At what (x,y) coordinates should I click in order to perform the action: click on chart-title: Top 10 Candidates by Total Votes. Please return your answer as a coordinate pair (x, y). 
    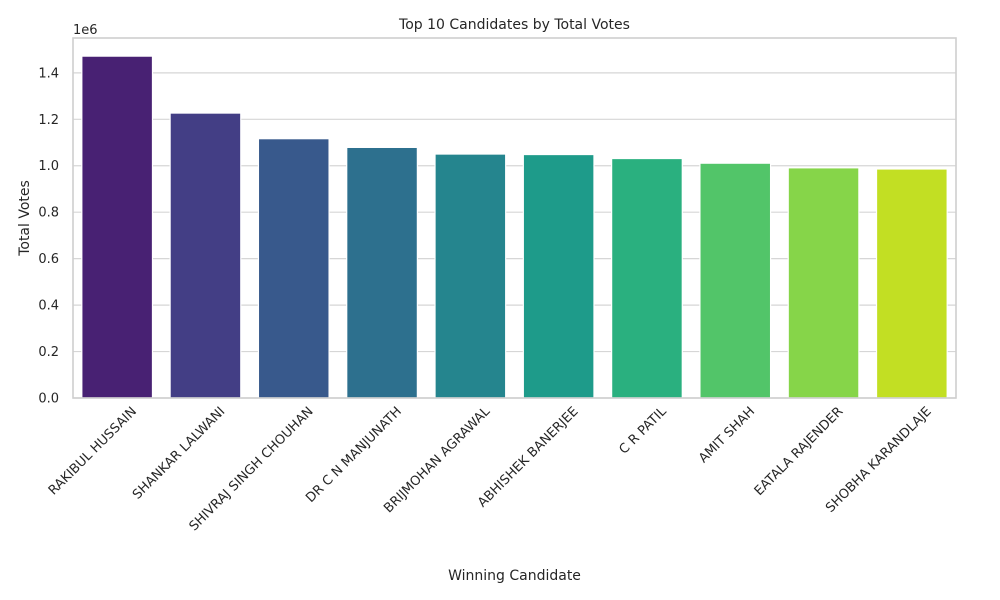
    Looking at the image, I should click on (514, 25).